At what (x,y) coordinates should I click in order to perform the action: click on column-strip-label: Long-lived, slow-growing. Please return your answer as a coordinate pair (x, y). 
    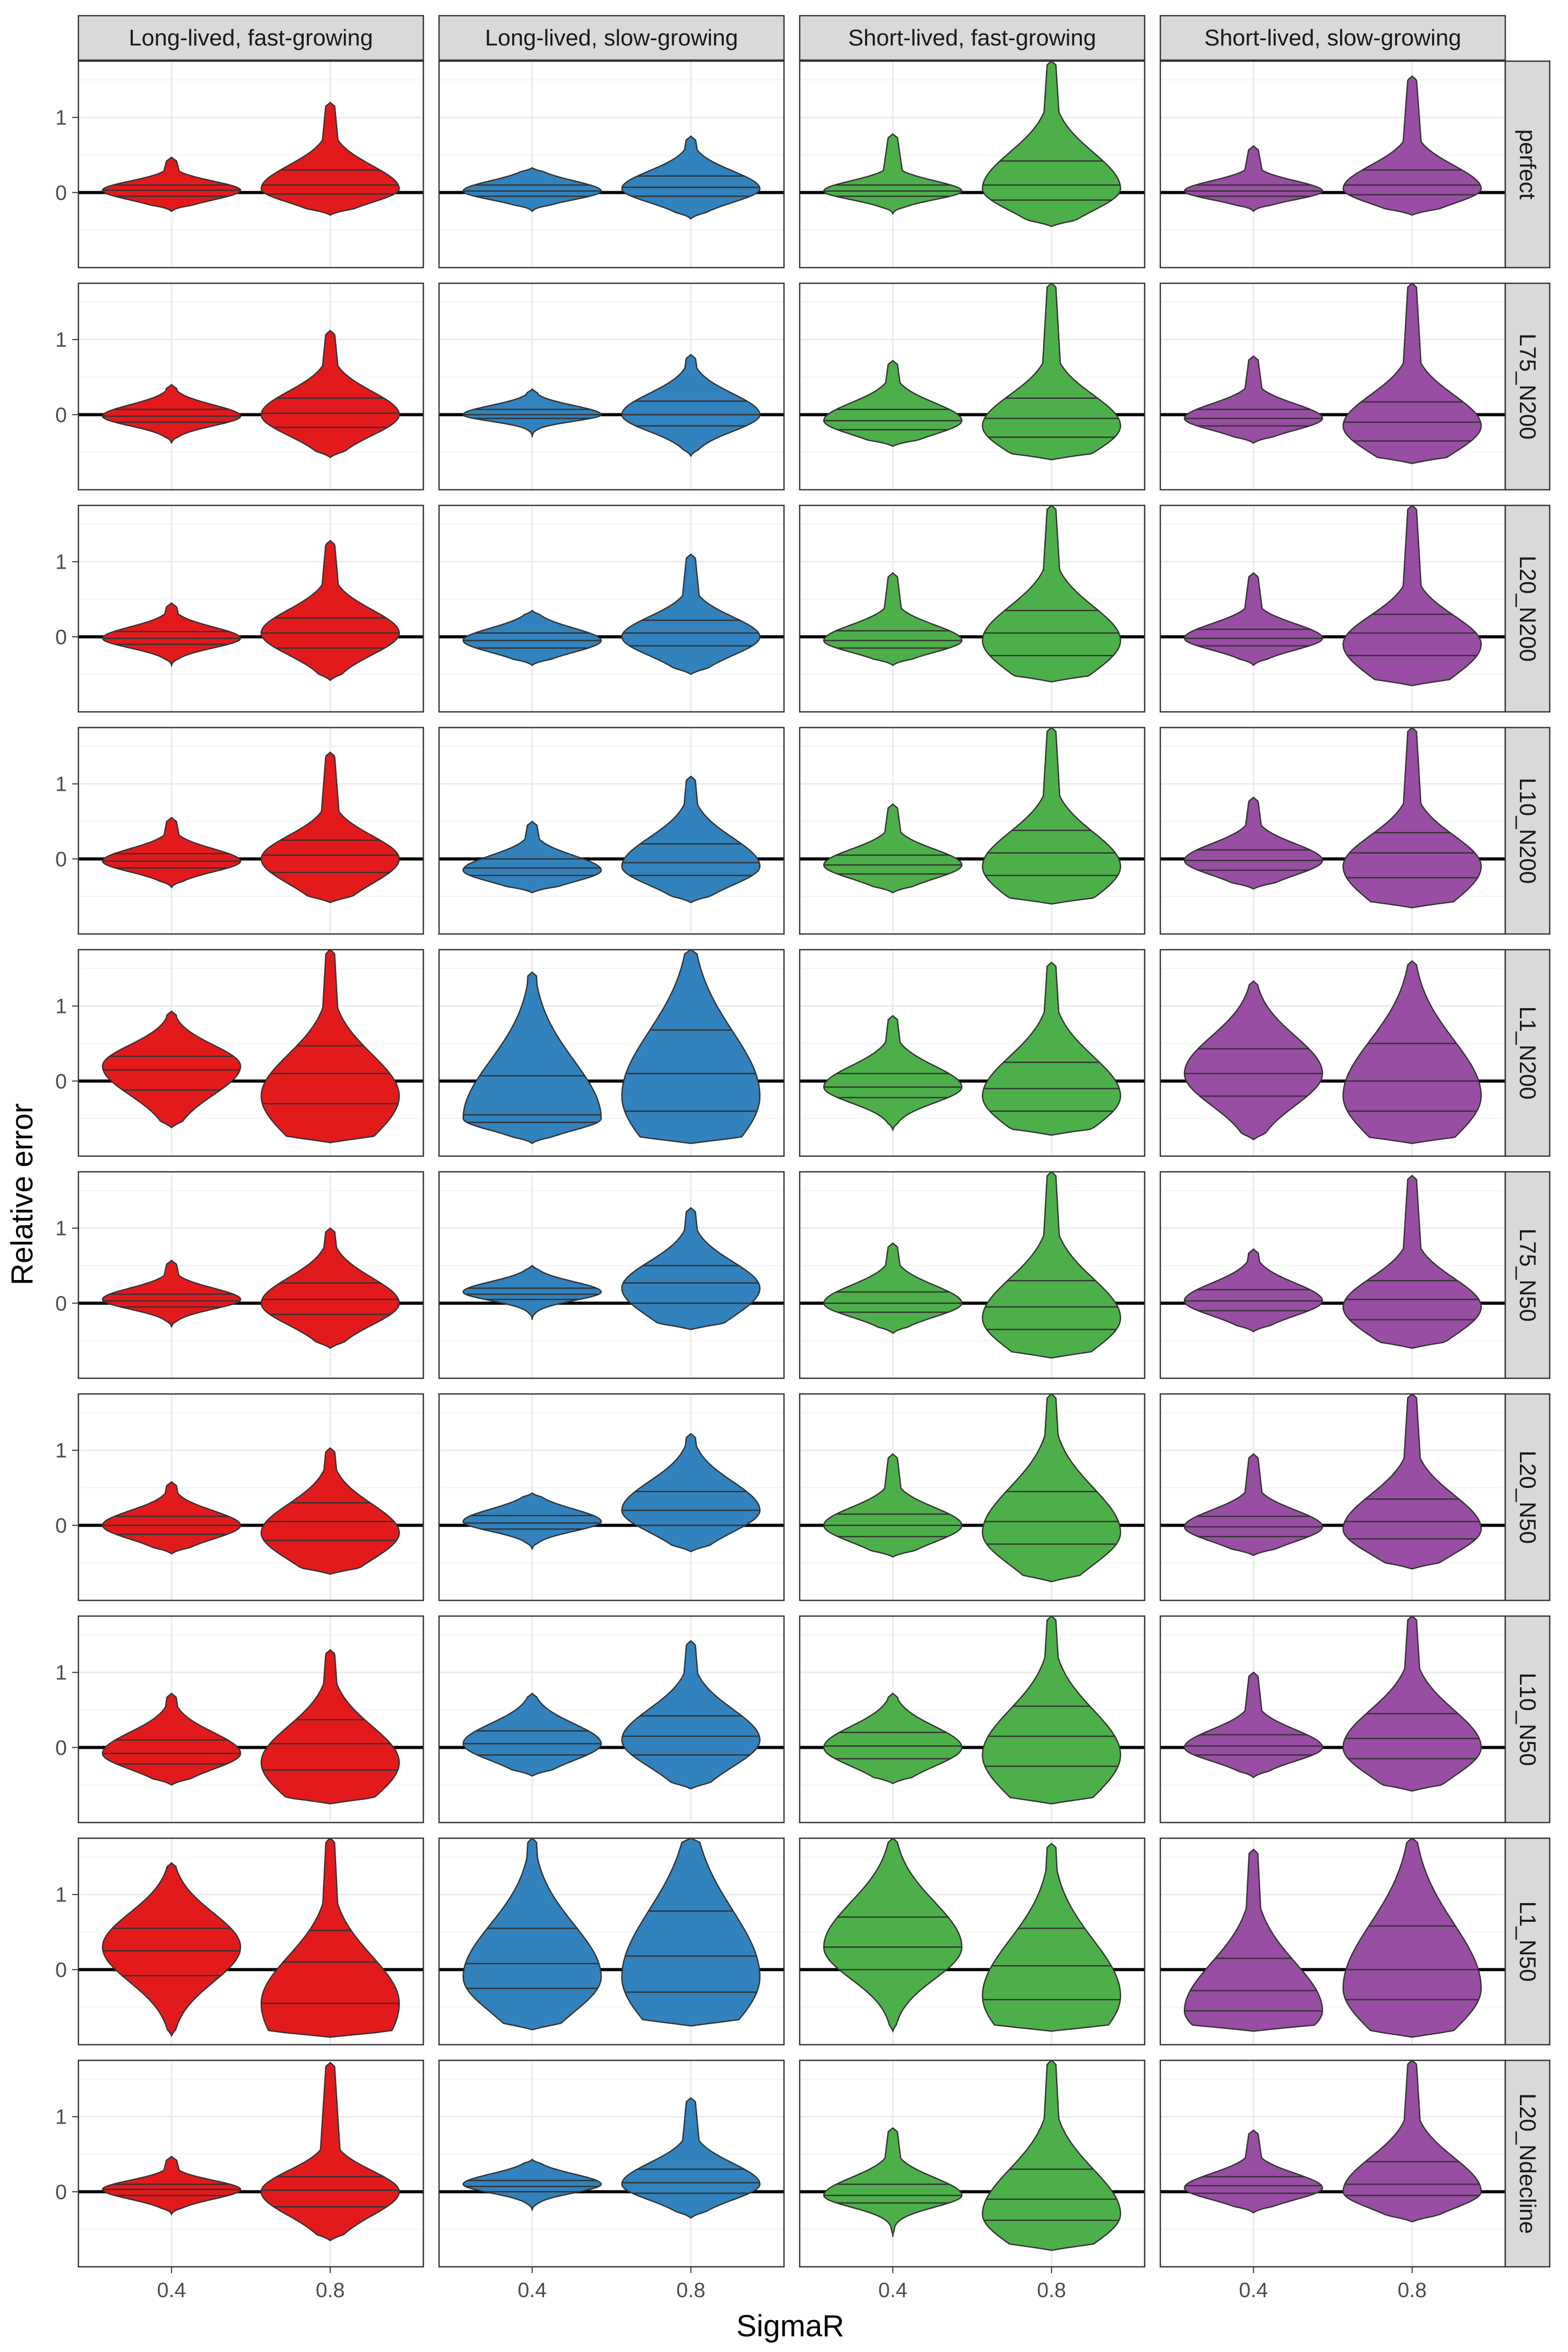
    Looking at the image, I should click on (611, 38).